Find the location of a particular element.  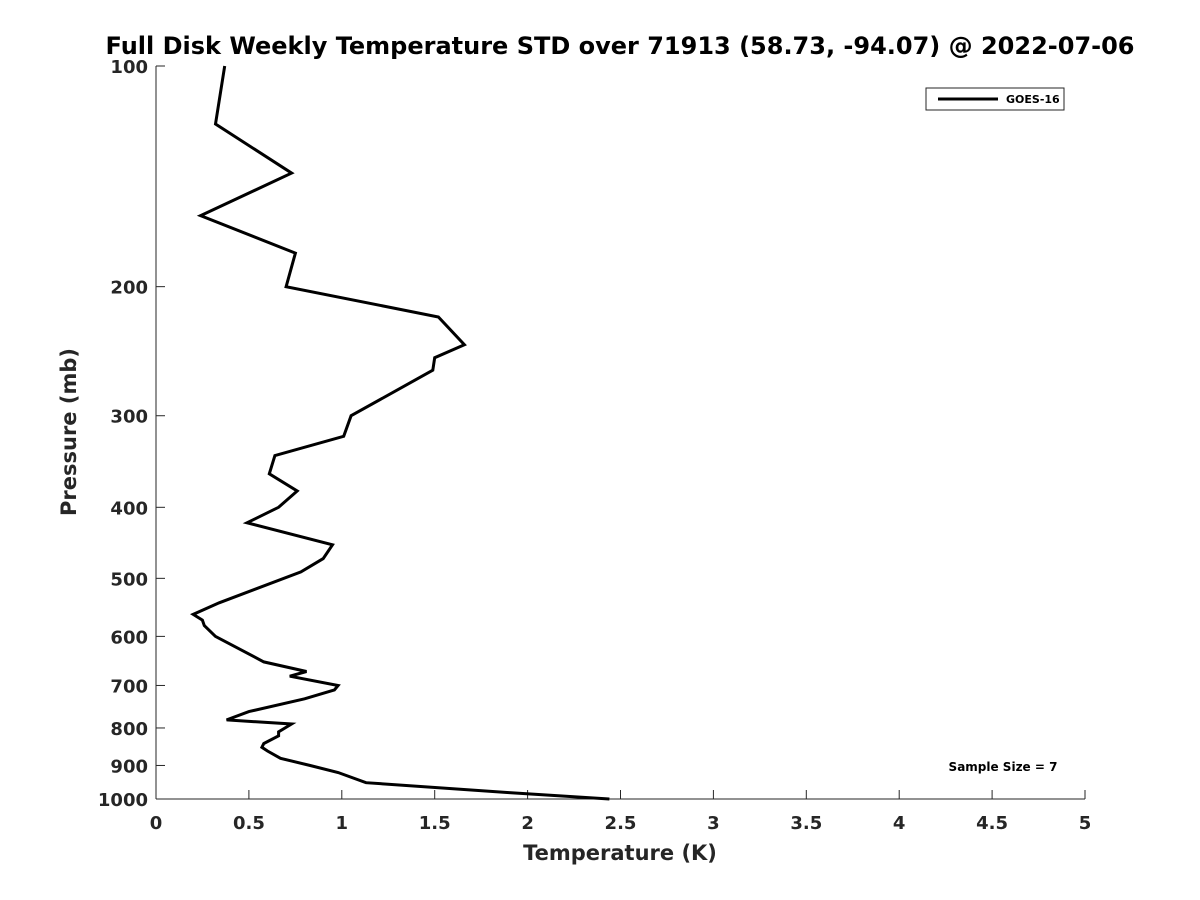

y-tick-label: 900 is located at coordinates (129, 766).